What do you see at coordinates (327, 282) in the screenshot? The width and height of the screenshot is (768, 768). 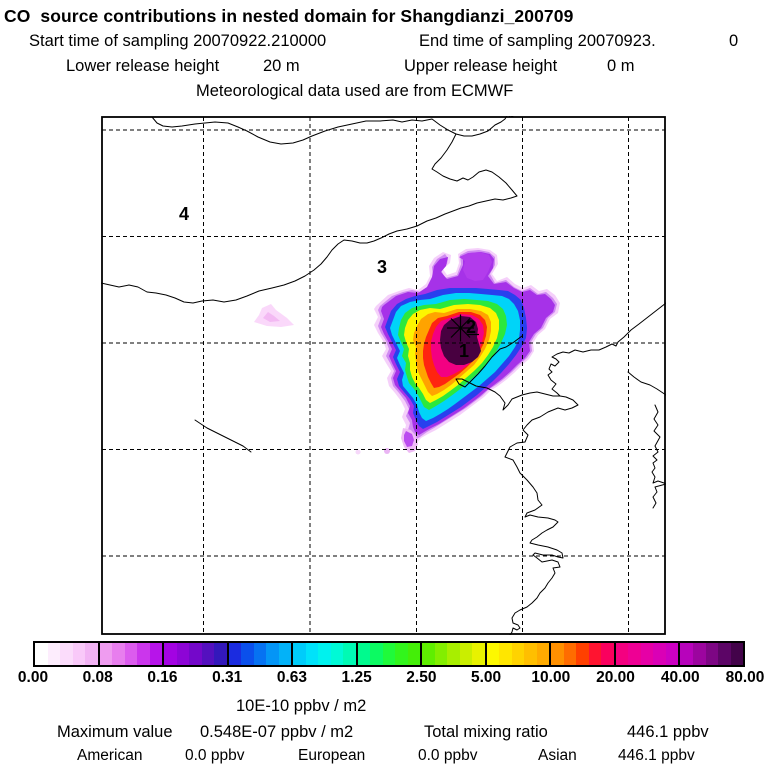 I see `region-labels: 4 3 2 1` at bounding box center [327, 282].